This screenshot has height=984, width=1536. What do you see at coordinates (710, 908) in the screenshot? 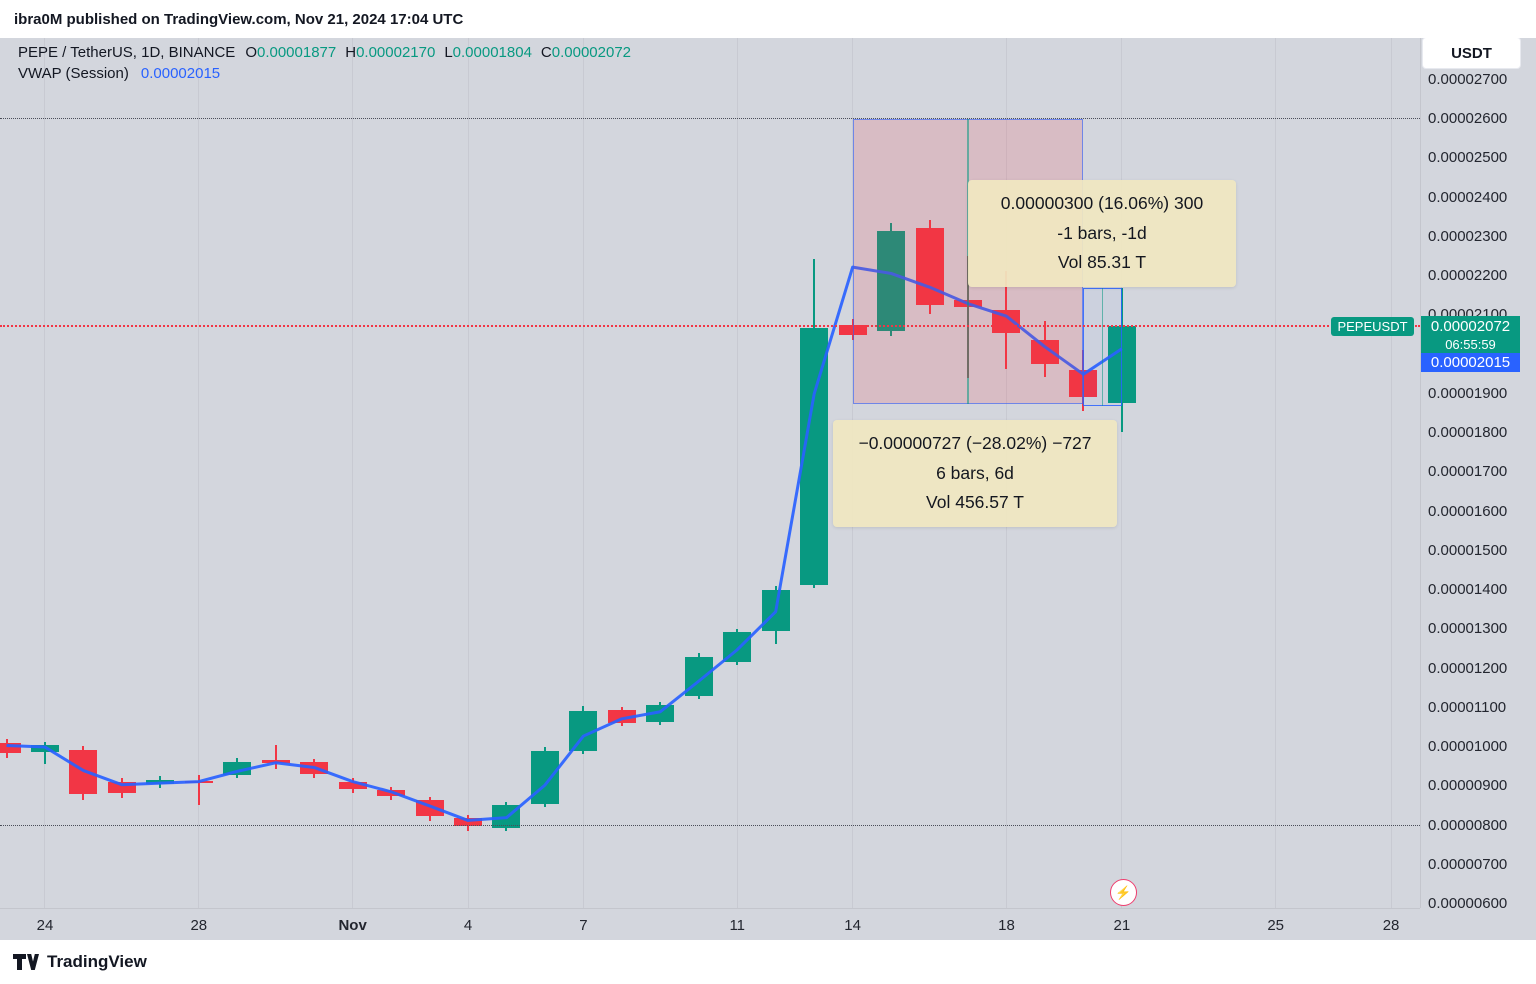
I see `time-axis-divider` at bounding box center [710, 908].